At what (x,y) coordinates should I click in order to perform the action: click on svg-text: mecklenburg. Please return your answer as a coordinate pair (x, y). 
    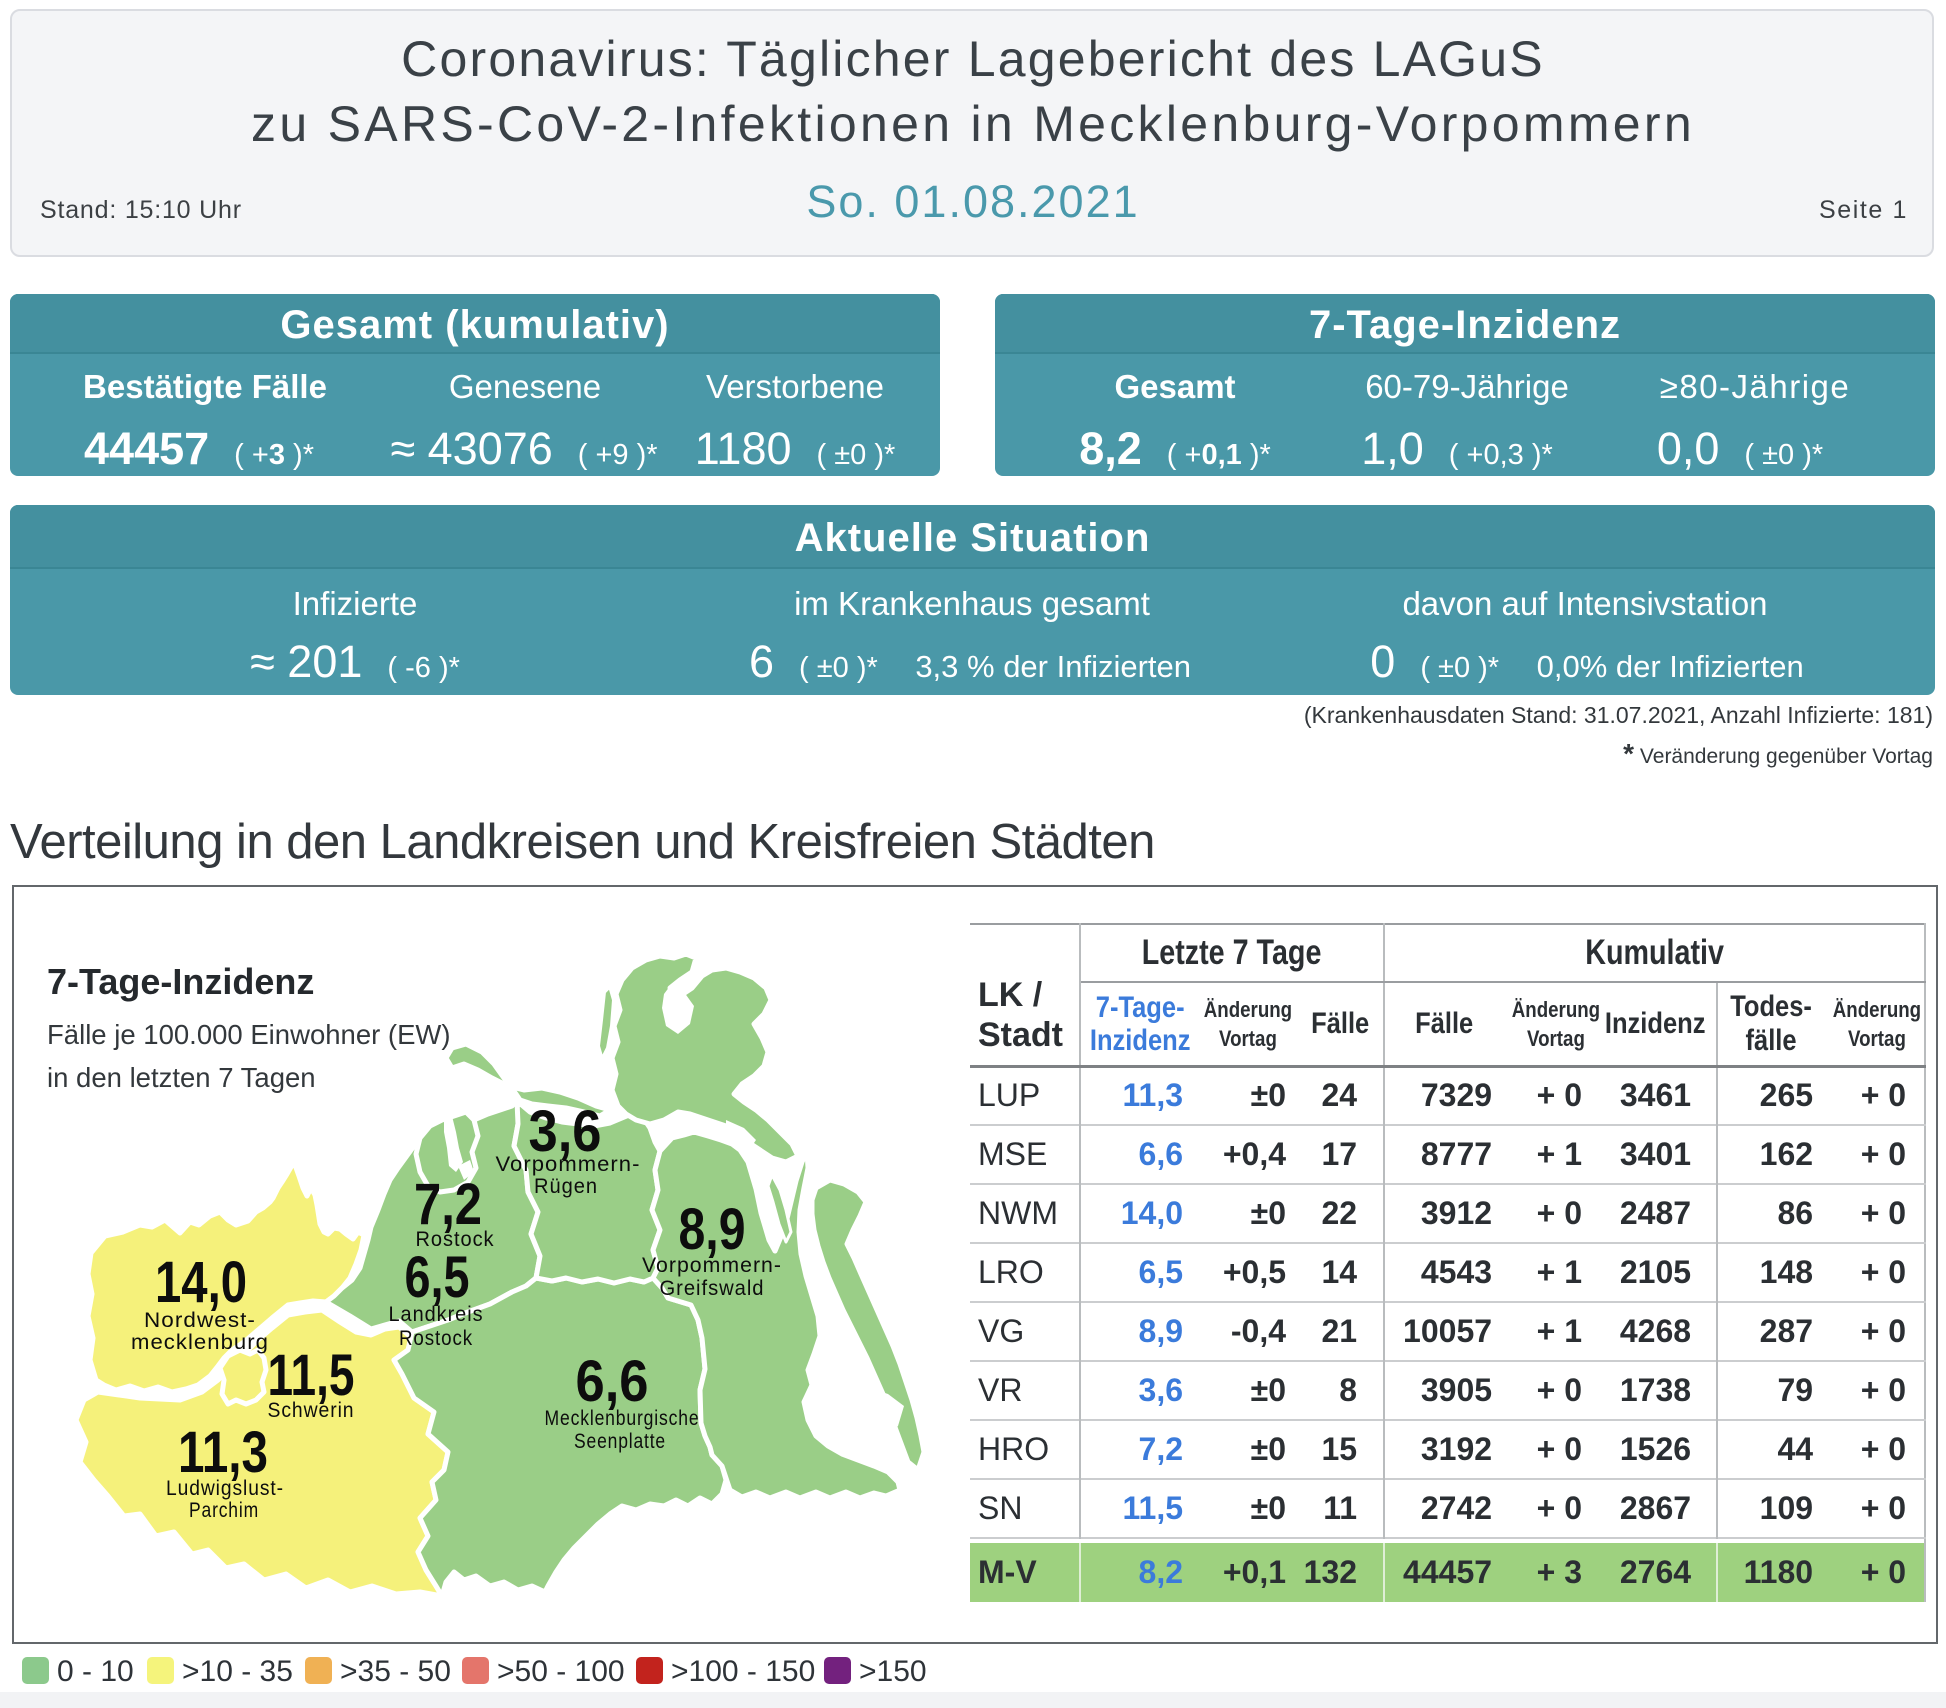
    Looking at the image, I should click on (200, 1342).